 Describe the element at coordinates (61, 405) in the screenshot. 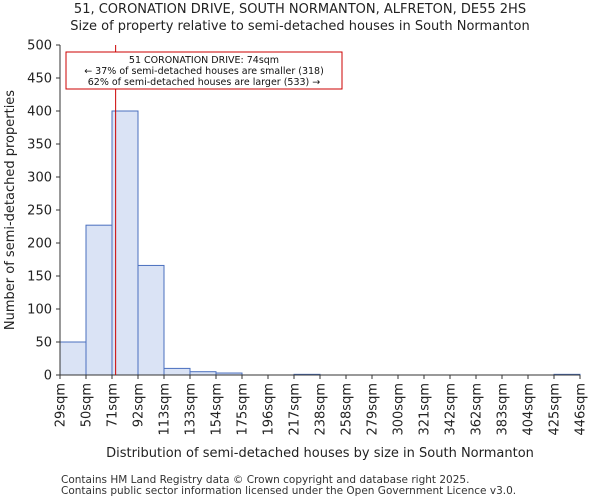

I see `x-tick-label: 29sqm` at that location.